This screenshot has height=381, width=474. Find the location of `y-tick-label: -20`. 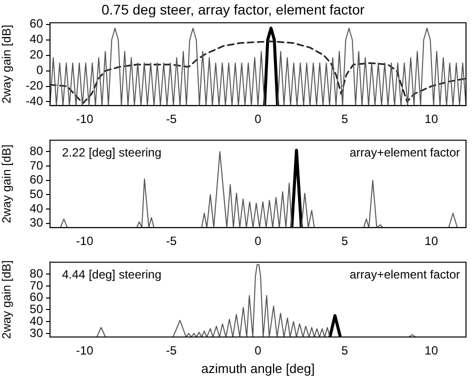

y-tick-label: -20 is located at coordinates (35, 85).